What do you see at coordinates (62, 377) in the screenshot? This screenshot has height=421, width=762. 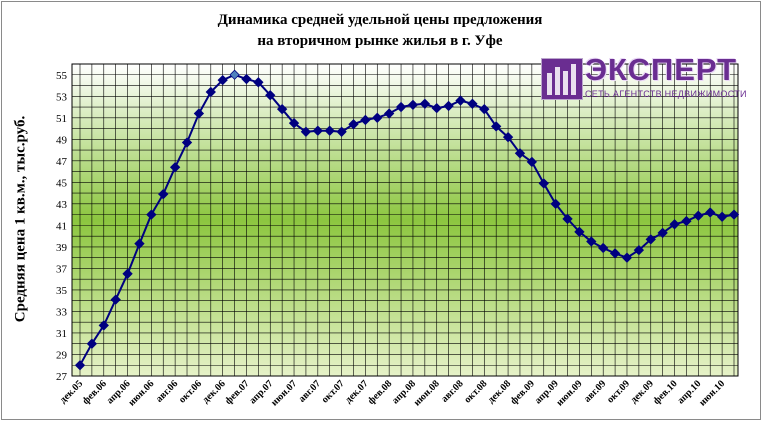 I see `y-tick-label: 27` at bounding box center [62, 377].